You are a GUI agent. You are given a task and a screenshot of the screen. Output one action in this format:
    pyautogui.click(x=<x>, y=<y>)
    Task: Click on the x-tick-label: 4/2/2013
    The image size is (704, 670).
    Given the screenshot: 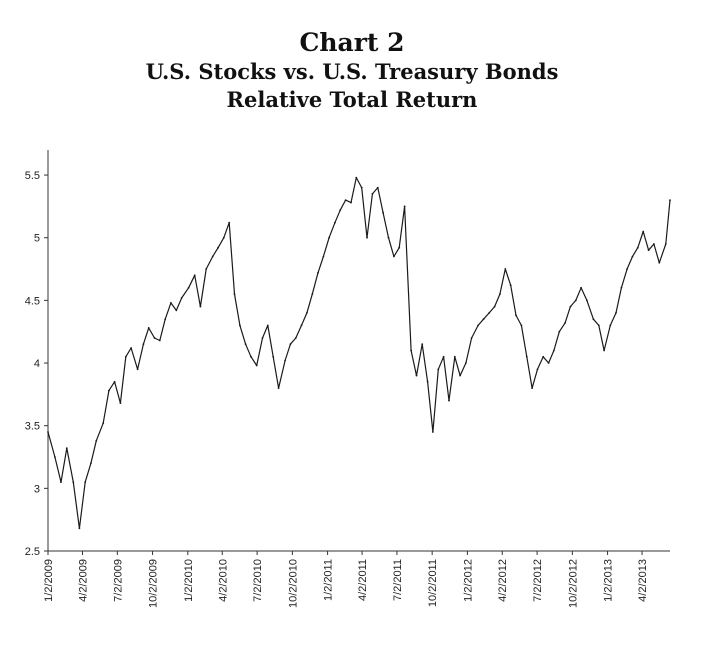 What is the action you would take?
    pyautogui.click(x=643, y=580)
    